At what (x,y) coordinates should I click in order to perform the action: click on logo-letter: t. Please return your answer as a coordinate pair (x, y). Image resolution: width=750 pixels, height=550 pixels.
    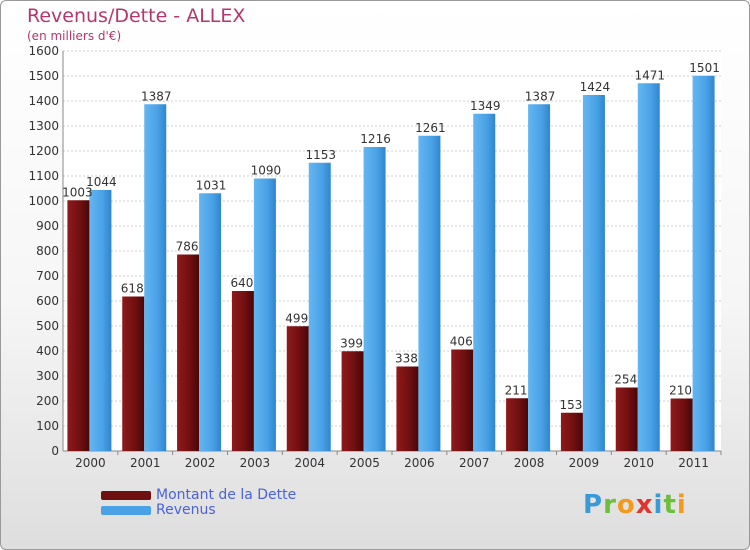
    Looking at the image, I should click on (670, 505).